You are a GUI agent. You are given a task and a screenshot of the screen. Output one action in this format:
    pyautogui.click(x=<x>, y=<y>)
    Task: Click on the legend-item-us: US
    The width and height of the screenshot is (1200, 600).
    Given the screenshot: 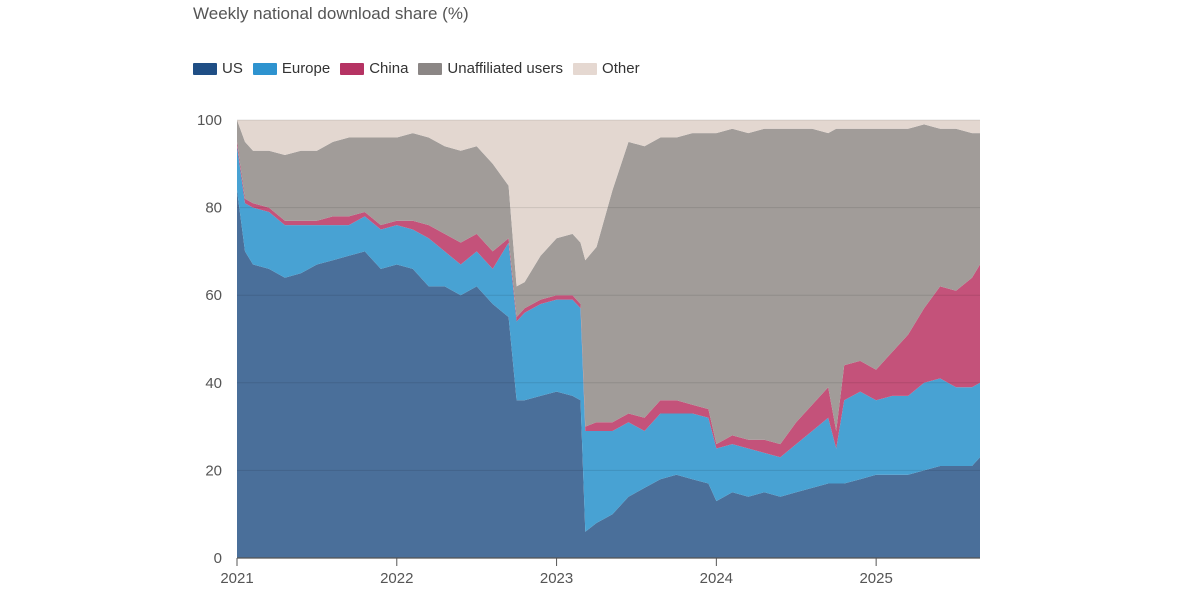 What is the action you would take?
    pyautogui.click(x=218, y=68)
    